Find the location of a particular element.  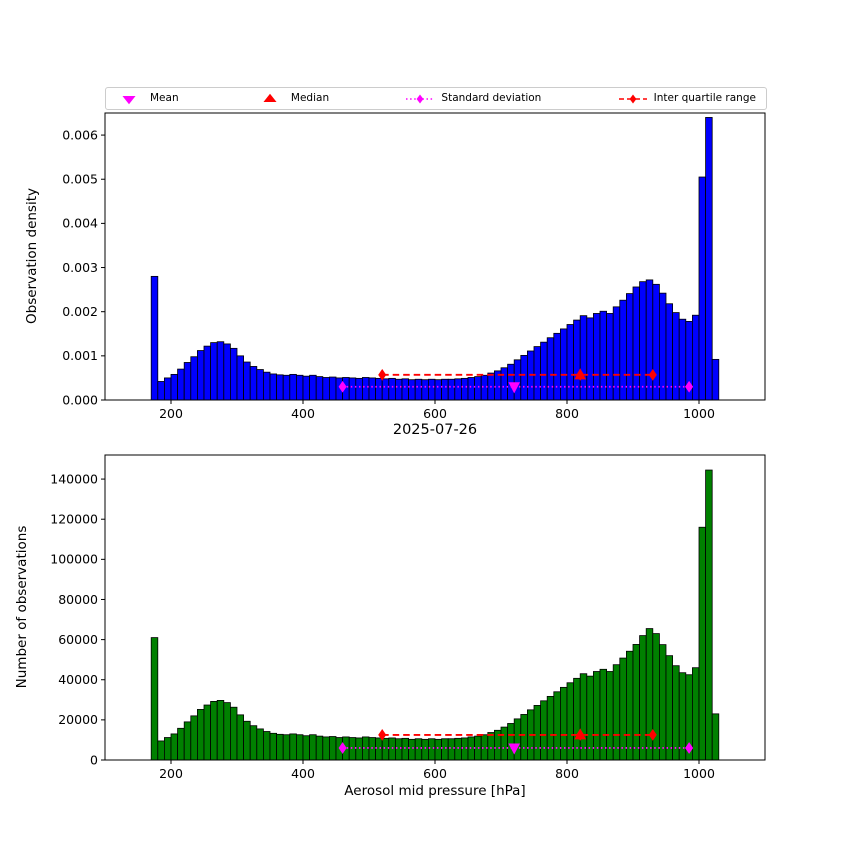

x-tick-label: 400 is located at coordinates (303, 773).